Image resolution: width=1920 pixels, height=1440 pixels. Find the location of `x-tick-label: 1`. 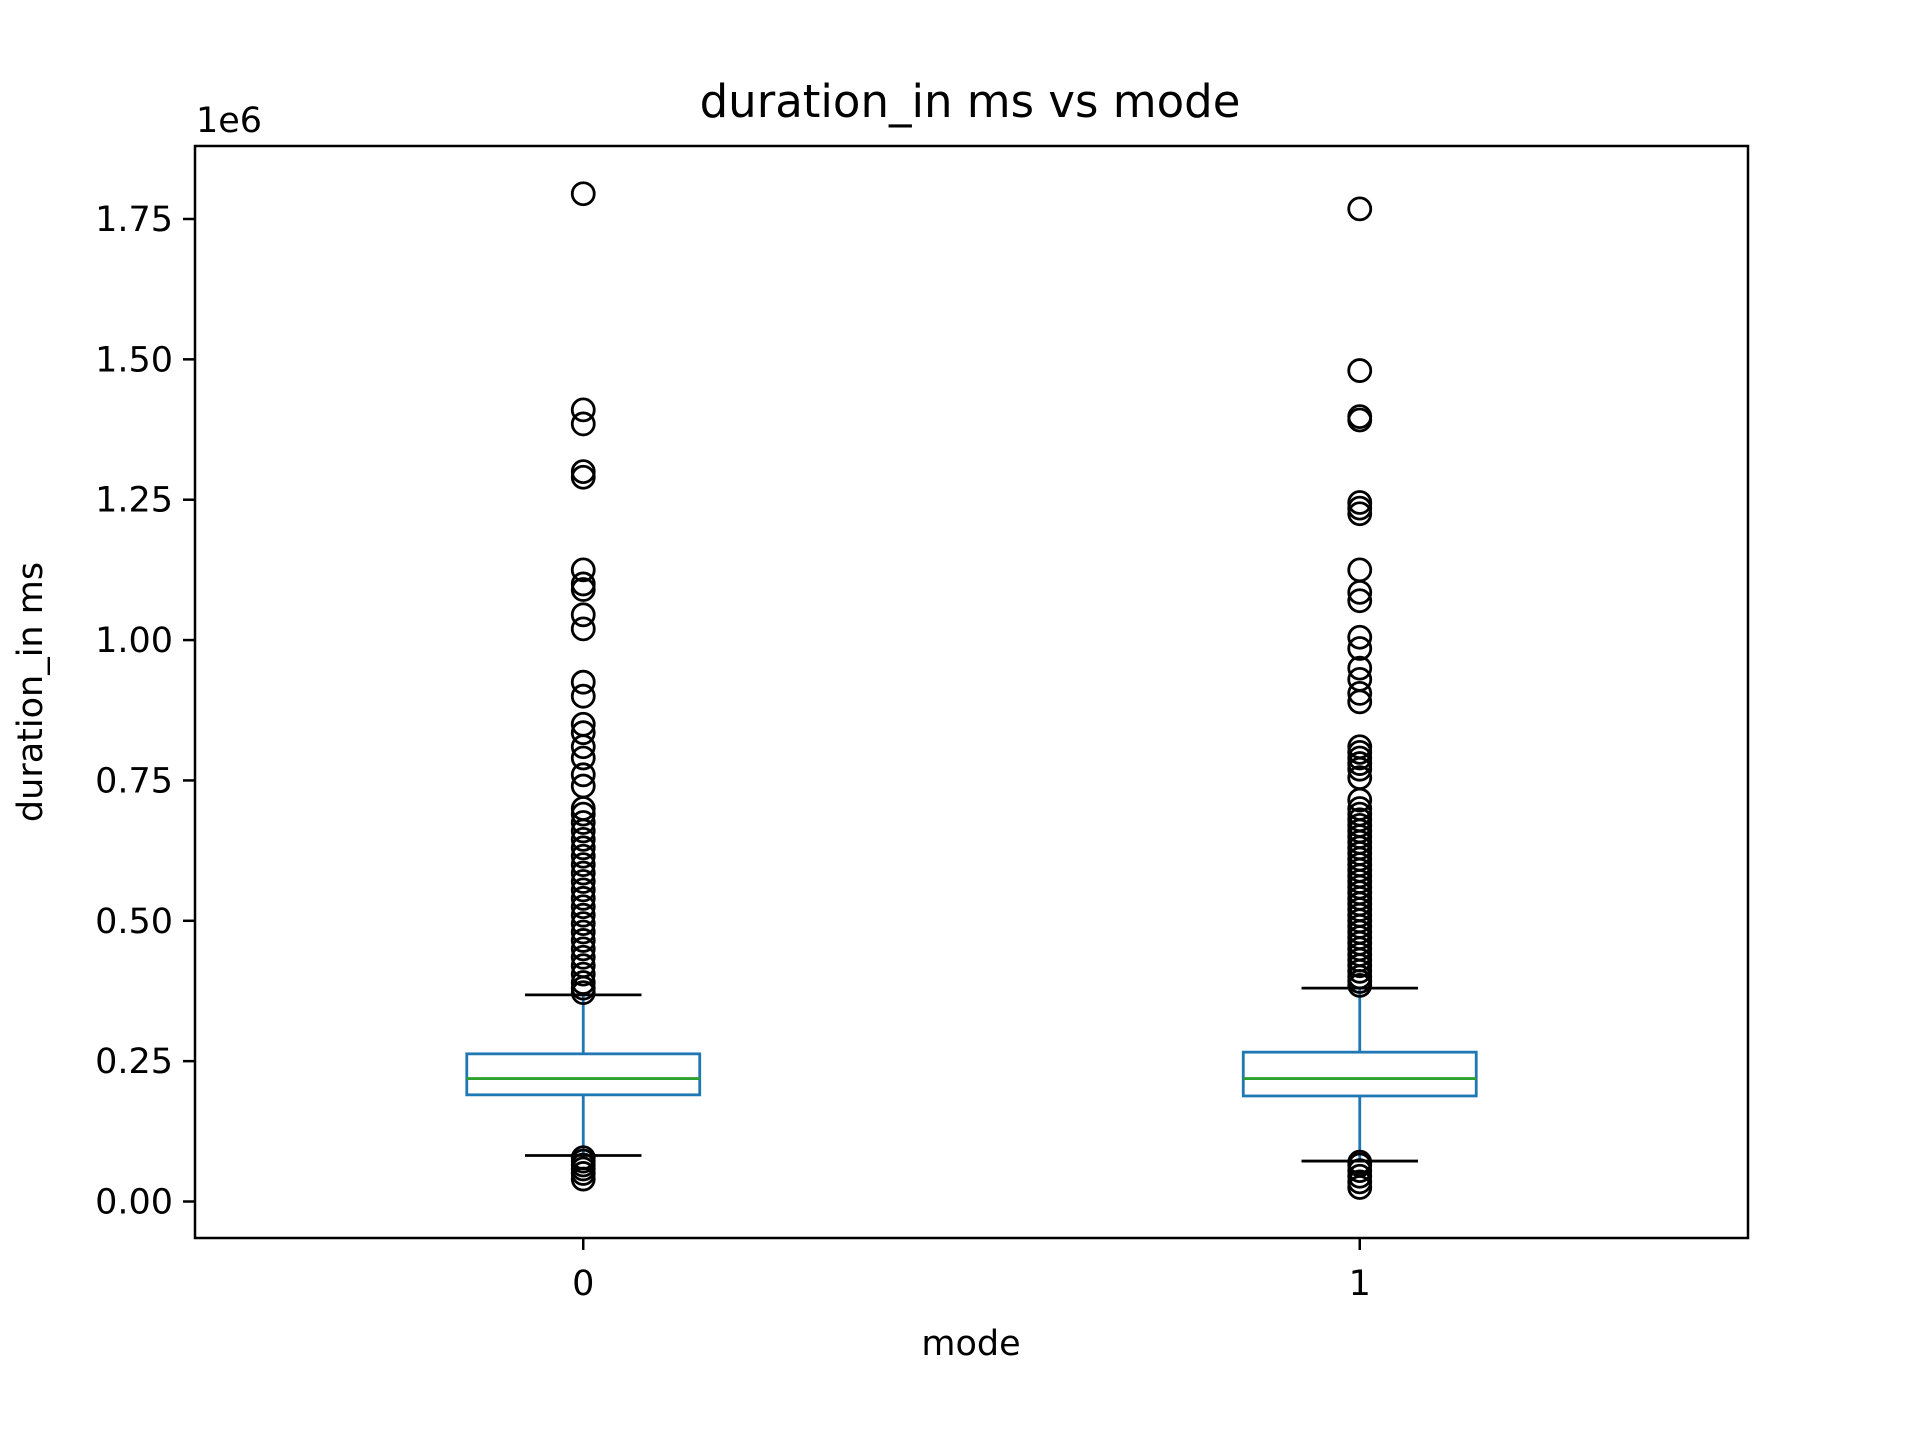

x-tick-label: 1 is located at coordinates (1360, 1284).